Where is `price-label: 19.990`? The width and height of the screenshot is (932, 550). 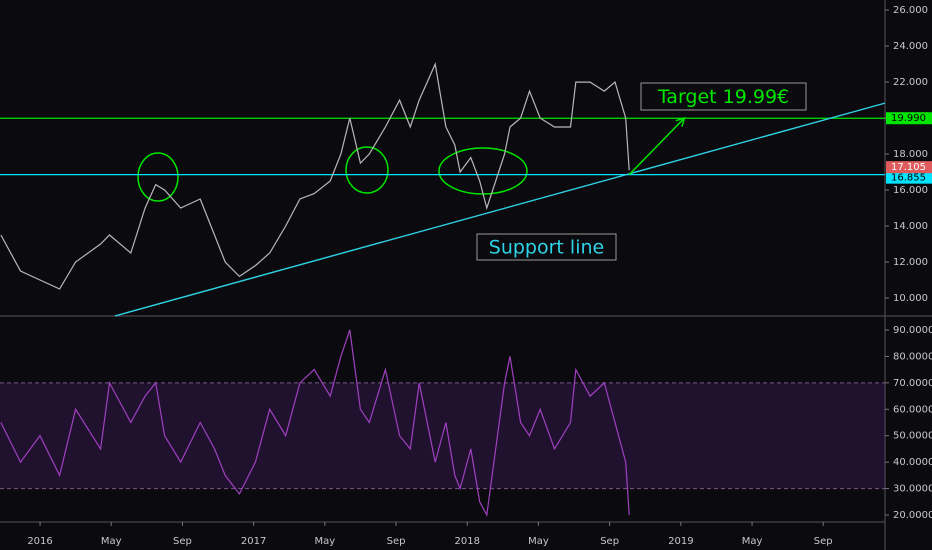 price-label: 19.990 is located at coordinates (908, 118).